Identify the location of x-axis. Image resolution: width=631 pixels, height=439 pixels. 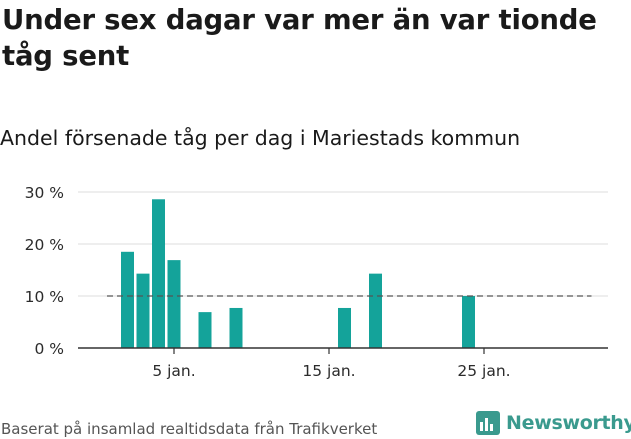
(343, 350).